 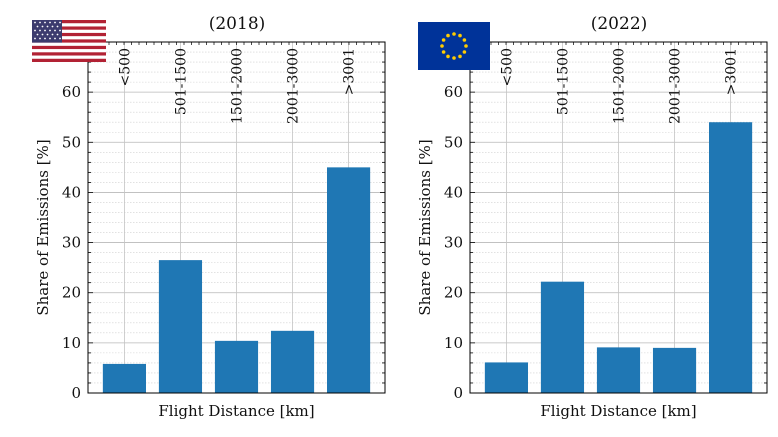 What do you see at coordinates (454, 46) in the screenshot?
I see `eu-flag-icon` at bounding box center [454, 46].